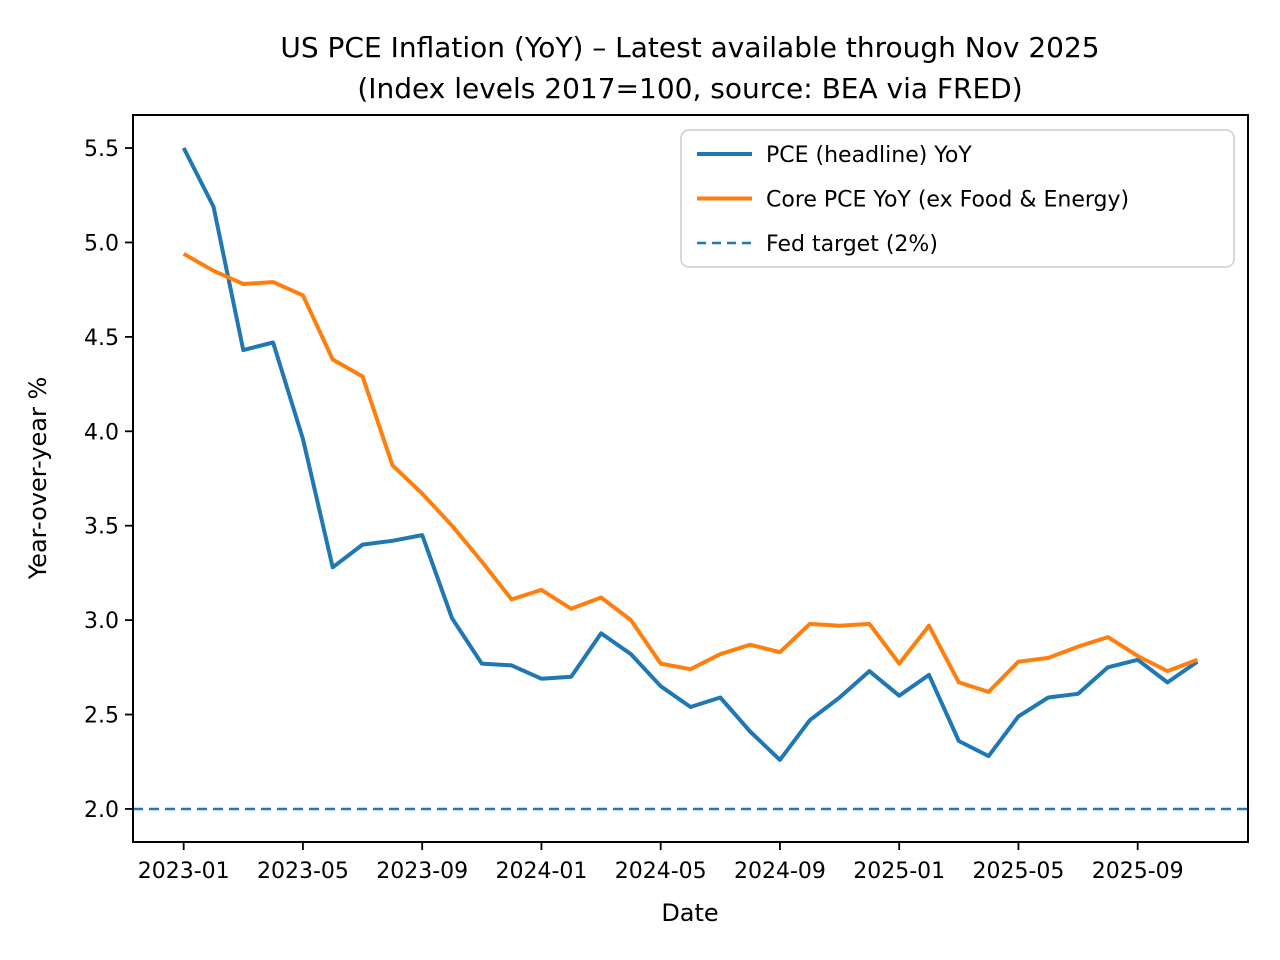 The height and width of the screenshot is (960, 1280). What do you see at coordinates (1018, 871) in the screenshot?
I see `x-tick-label: 2025-05` at bounding box center [1018, 871].